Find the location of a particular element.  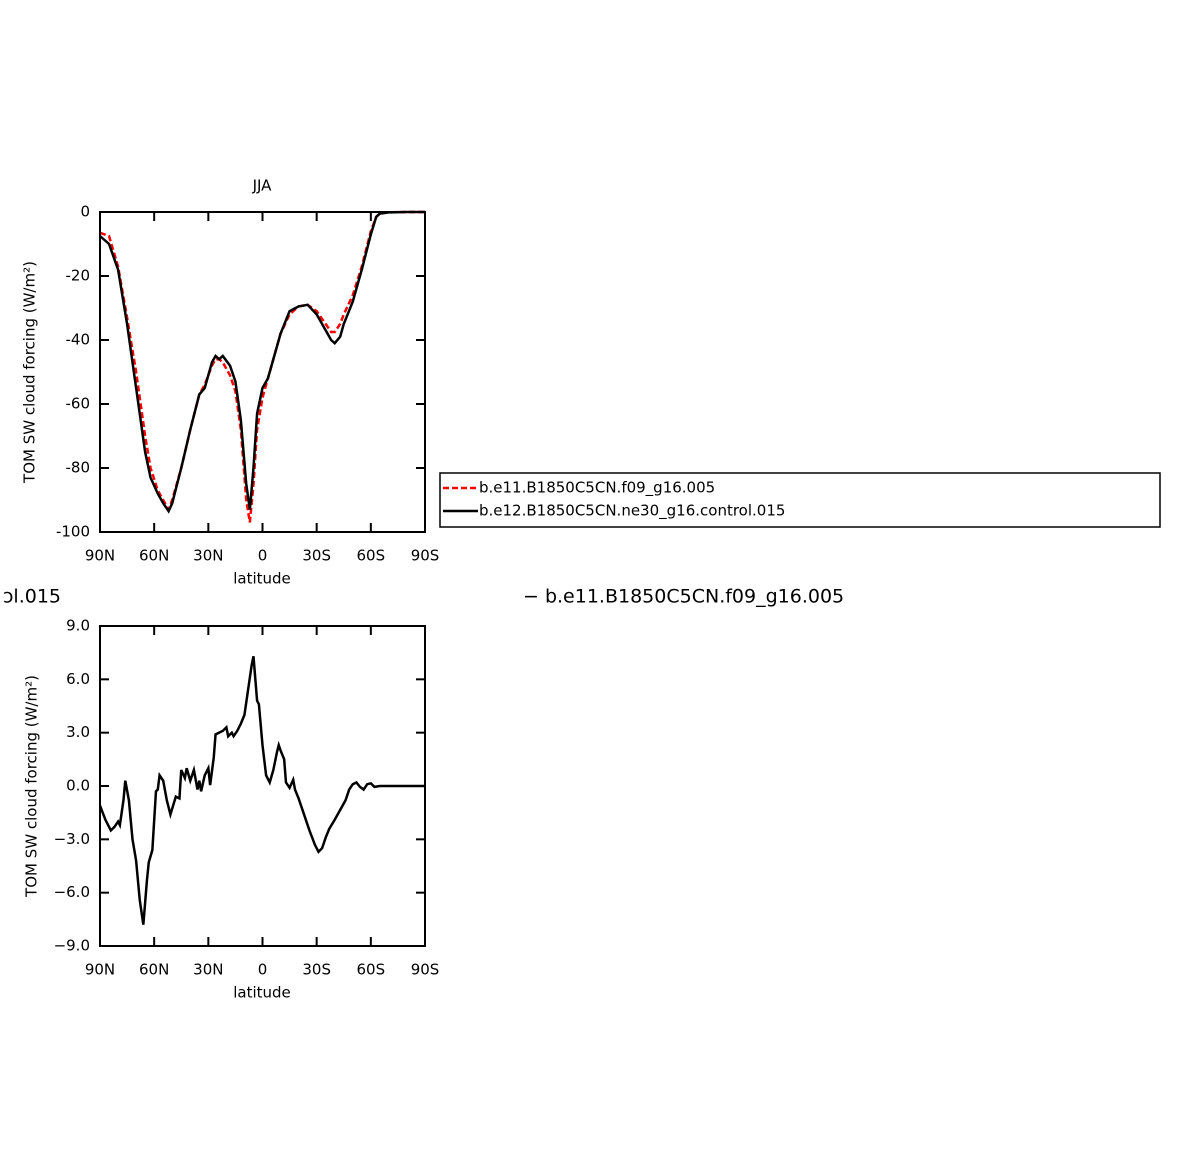

y-tick-label: -60 is located at coordinates (78, 404).